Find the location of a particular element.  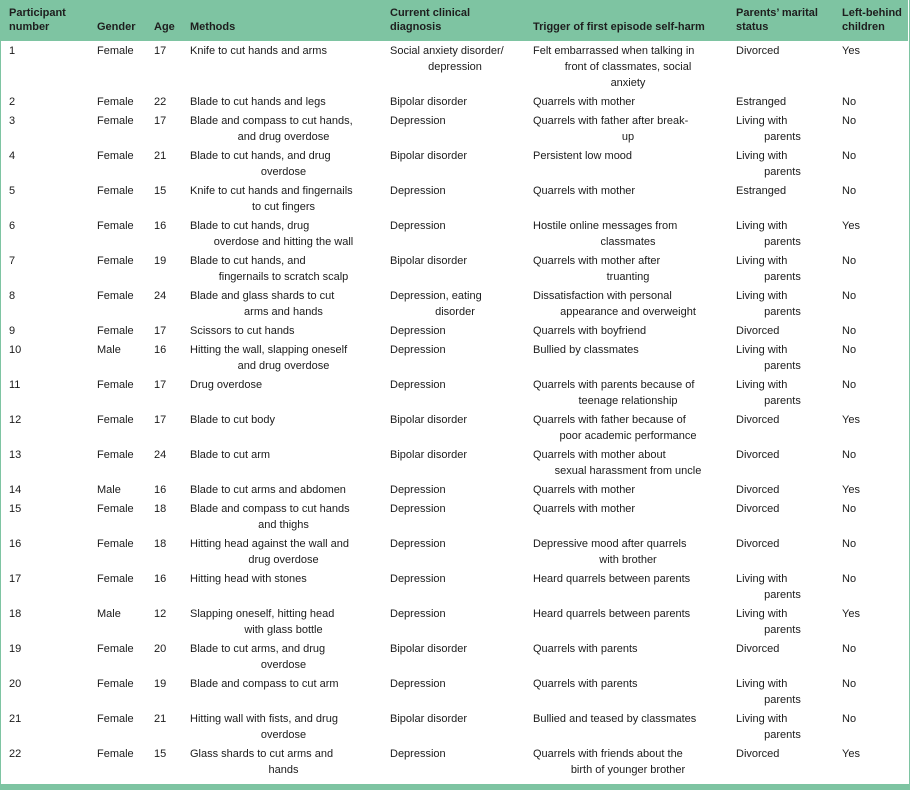

cell-participant: 6 is located at coordinates (12, 226).